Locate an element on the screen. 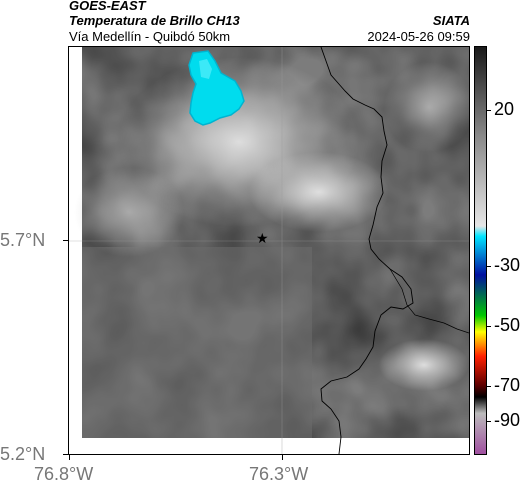 The image size is (526, 491). colorbar-label-minus50: -50 is located at coordinates (507, 325).